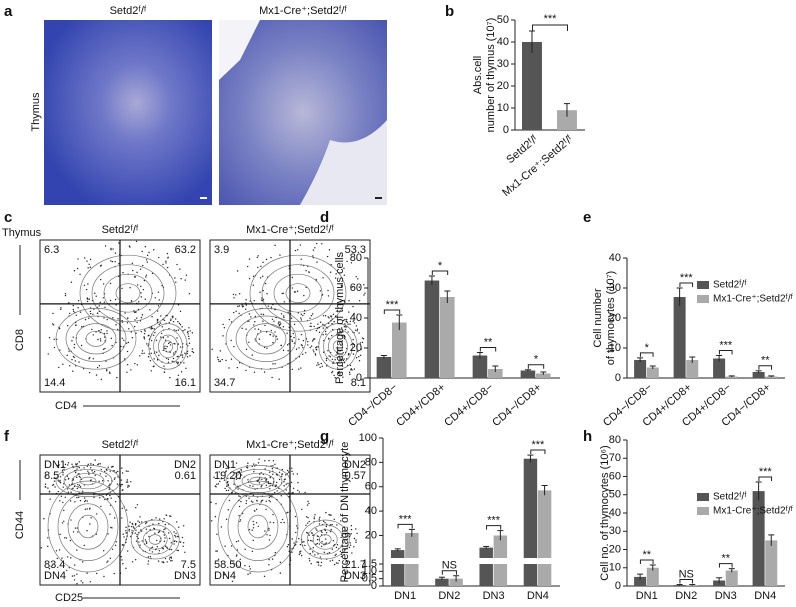 Image resolution: width=796 pixels, height=607 pixels. Describe the element at coordinates (51, 476) in the screenshot. I see `quadrant-value: 8.5` at that location.